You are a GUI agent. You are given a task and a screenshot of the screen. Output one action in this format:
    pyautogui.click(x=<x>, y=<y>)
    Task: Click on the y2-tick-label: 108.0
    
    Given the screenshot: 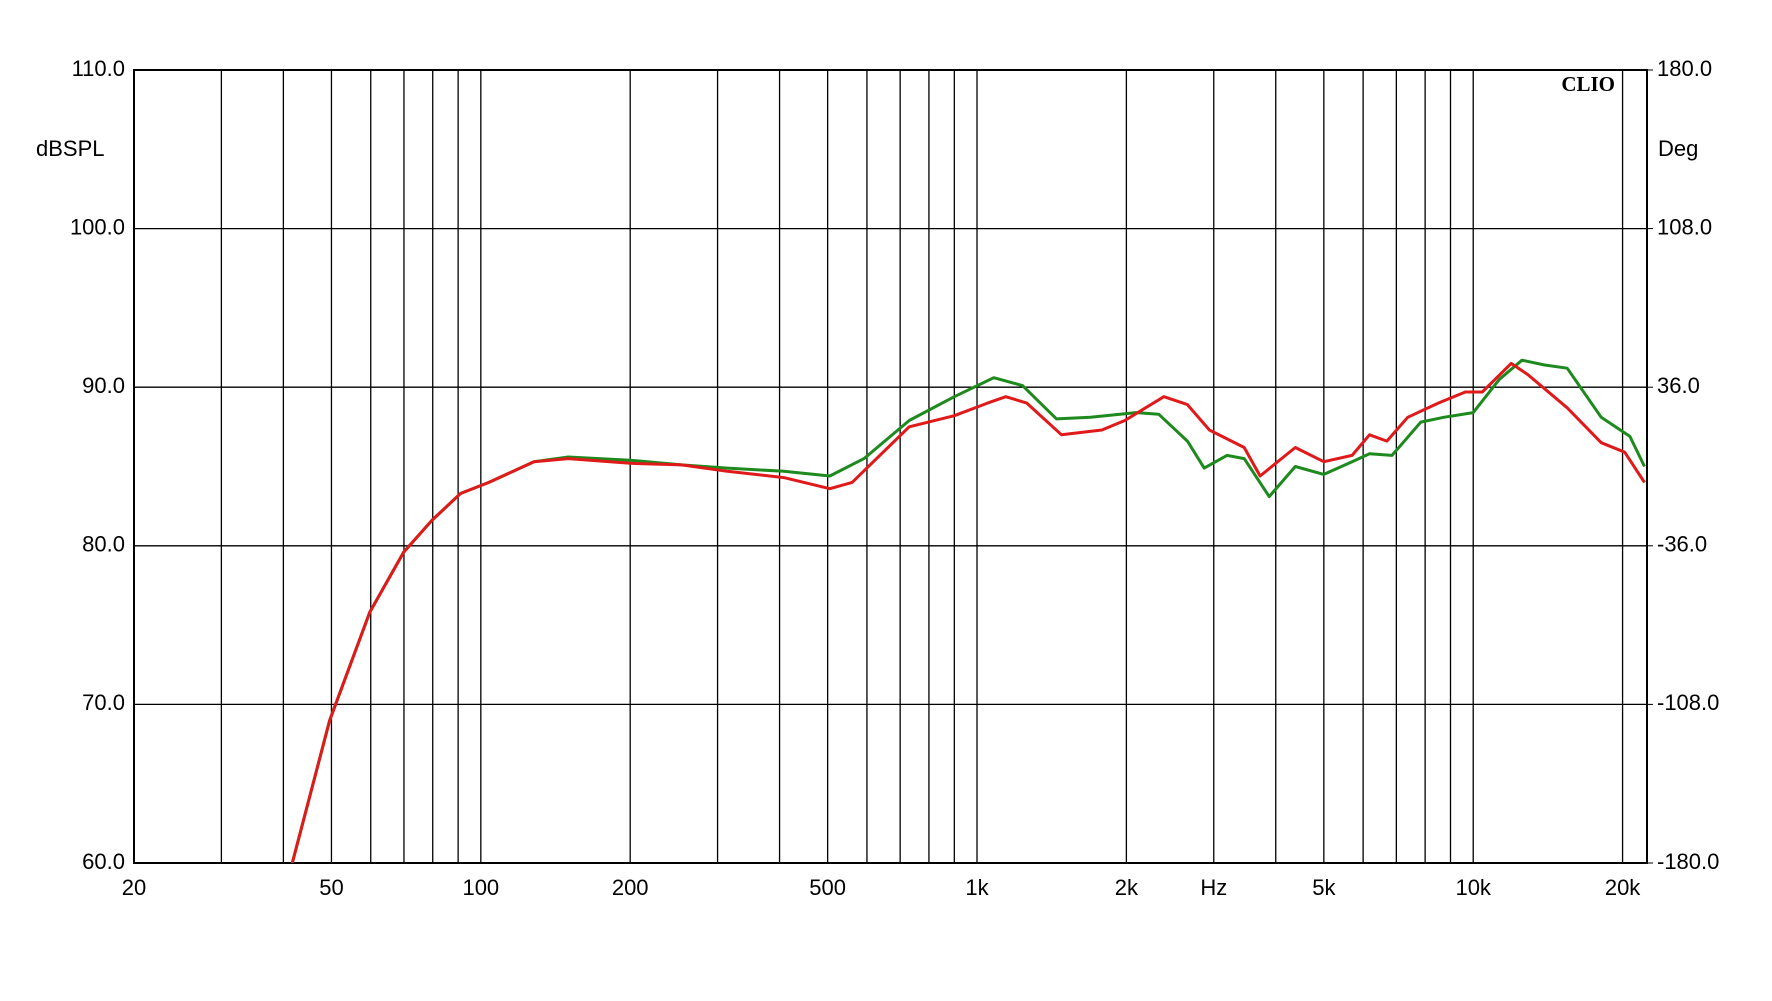 What is the action you would take?
    pyautogui.click(x=1684, y=226)
    